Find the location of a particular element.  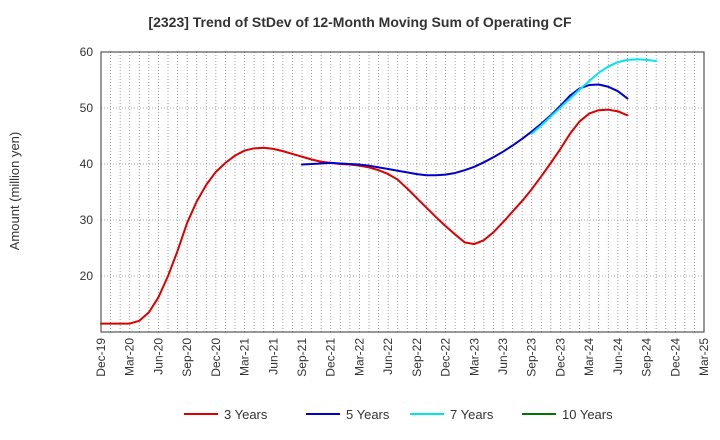

x-tick-label: Dec-23 is located at coordinates (560, 357).